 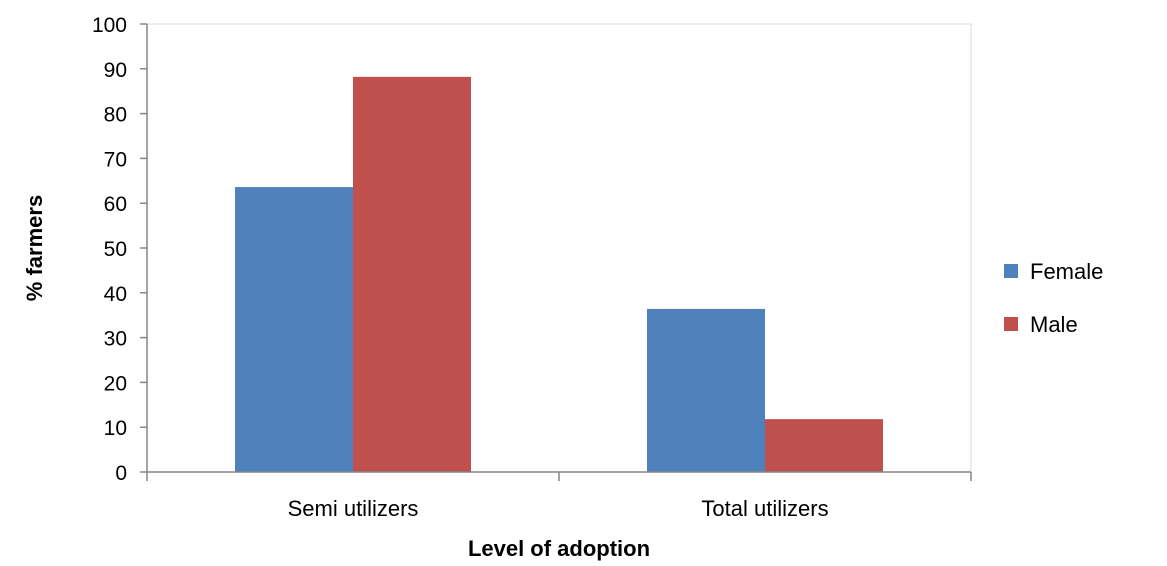 What do you see at coordinates (764, 508) in the screenshot?
I see `x-category-label: Total utilizers` at bounding box center [764, 508].